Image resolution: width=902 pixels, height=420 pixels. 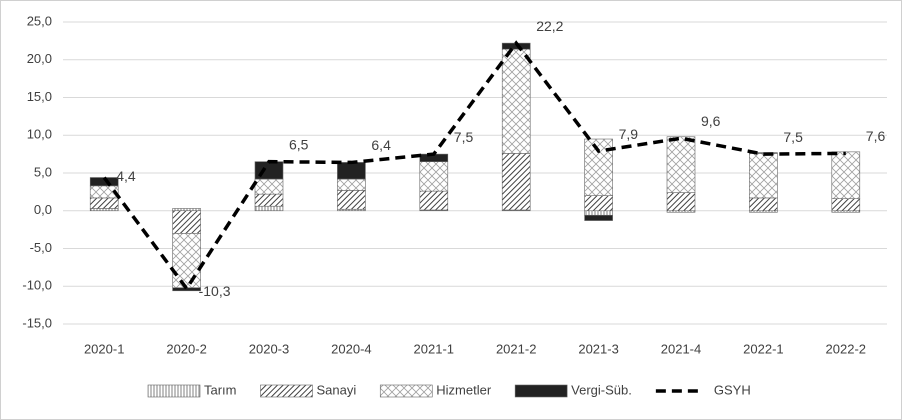 I want to click on data-label: 7,9, so click(x=629, y=134).